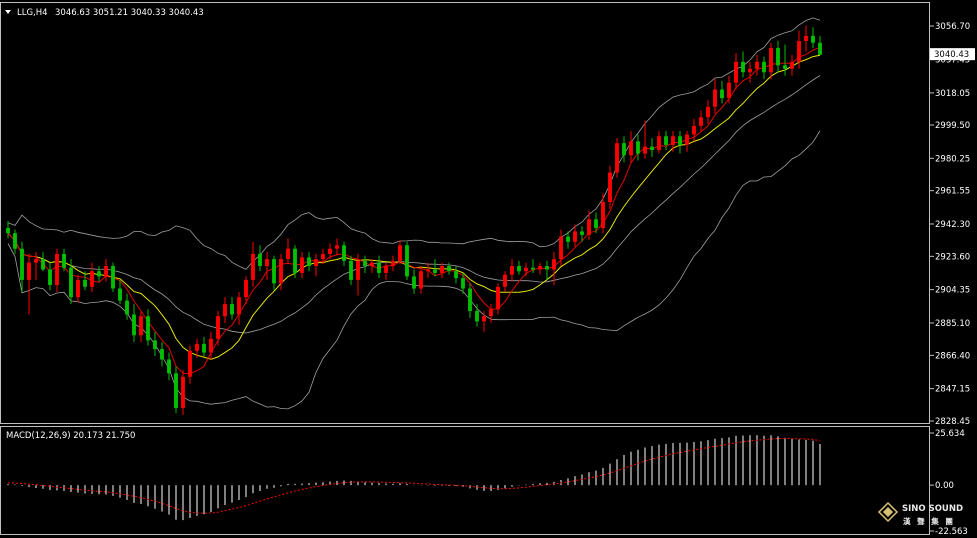 This screenshot has height=538, width=977. Describe the element at coordinates (414, 475) in the screenshot. I see `macd-signal-line` at that location.